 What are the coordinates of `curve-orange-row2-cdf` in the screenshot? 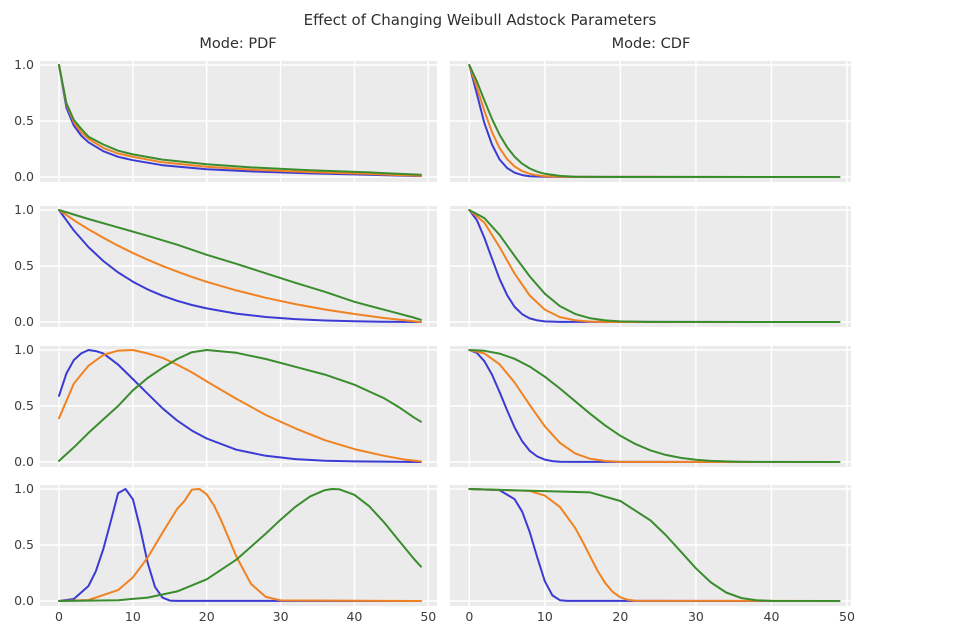 It's located at (654, 266).